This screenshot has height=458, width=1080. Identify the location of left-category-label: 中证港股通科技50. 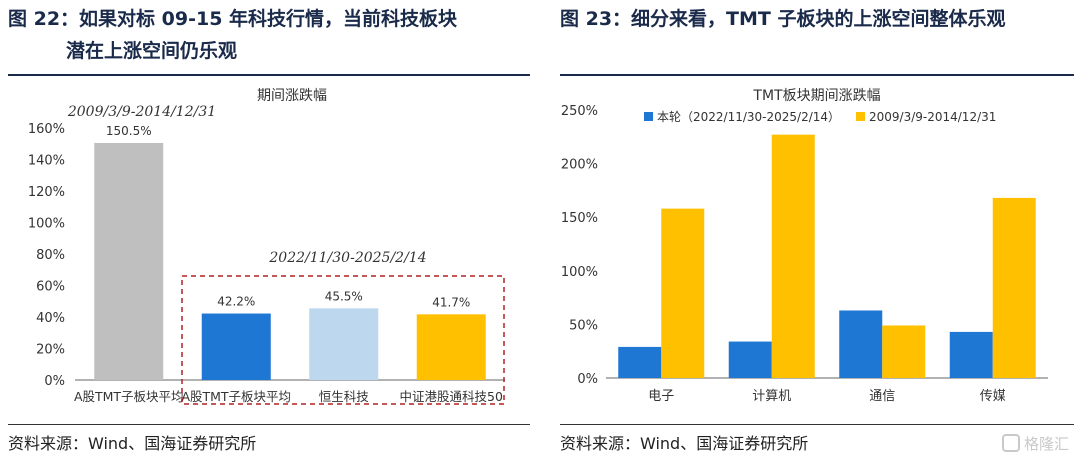
(451, 396).